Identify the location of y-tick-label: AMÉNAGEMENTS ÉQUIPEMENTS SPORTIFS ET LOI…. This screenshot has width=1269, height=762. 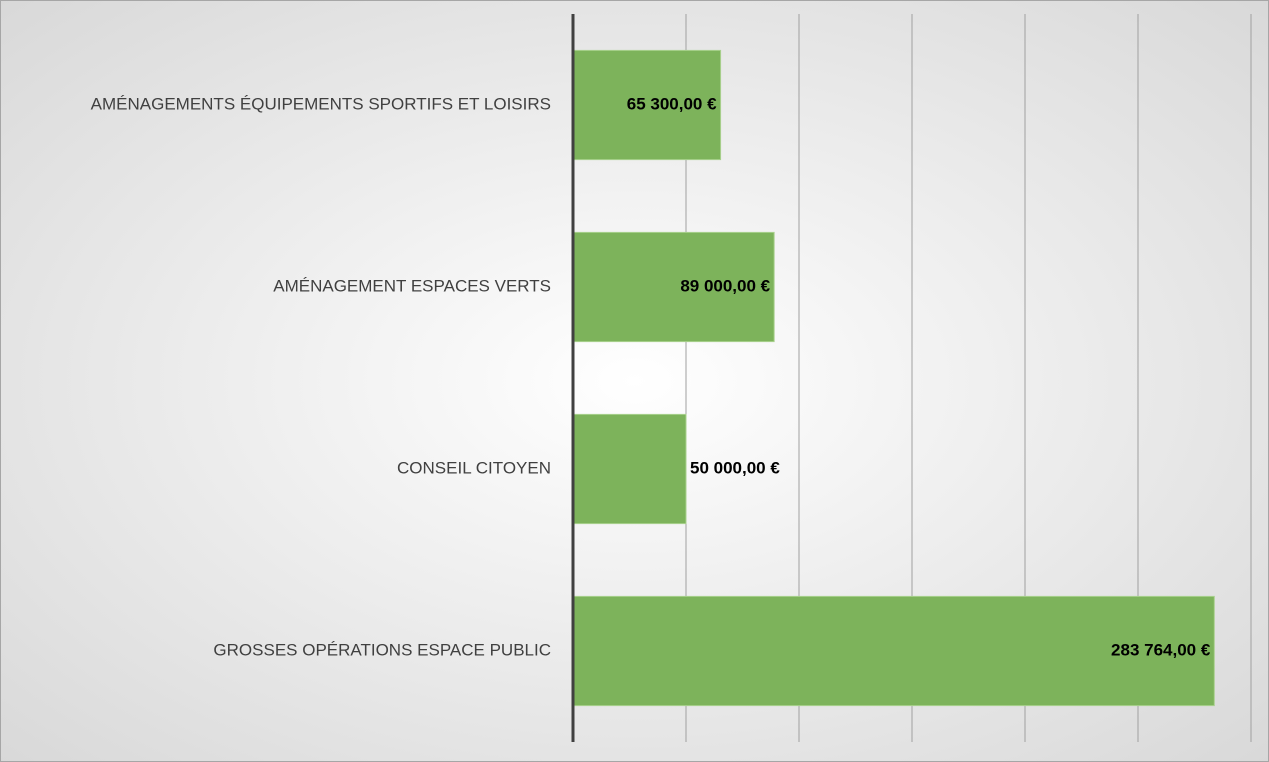
(321, 103).